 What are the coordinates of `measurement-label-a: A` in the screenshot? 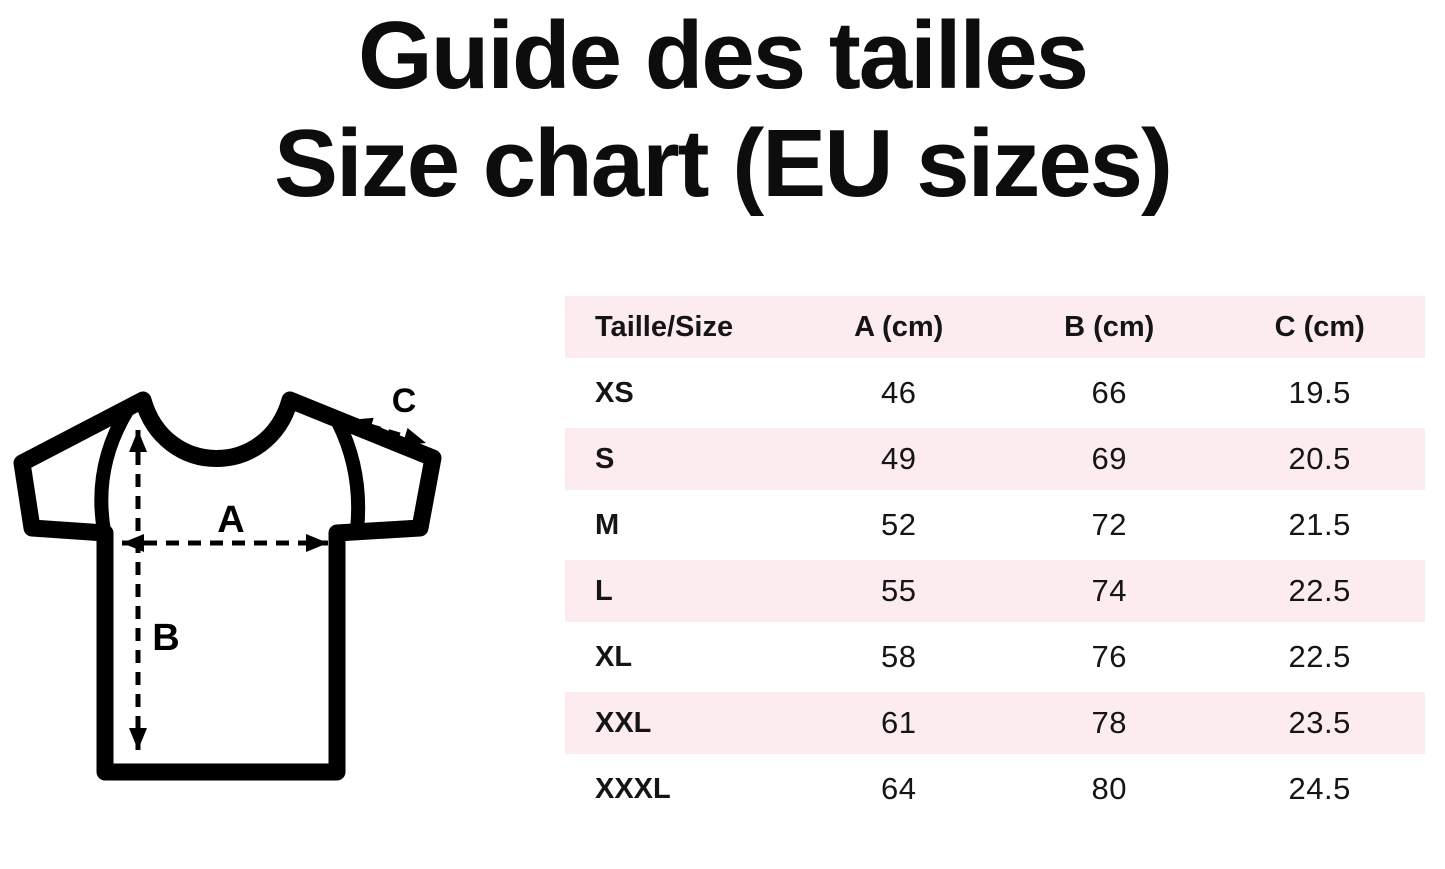 It's located at (230, 520).